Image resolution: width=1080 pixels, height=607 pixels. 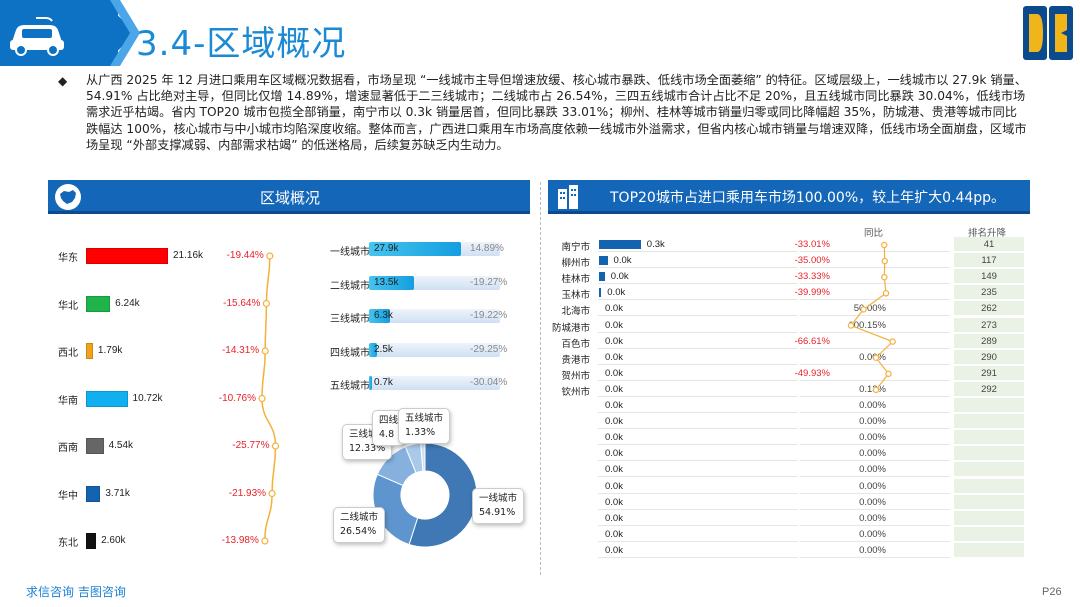 I want to click on city-yoy-label: 50.00%, so click(x=869, y=309).